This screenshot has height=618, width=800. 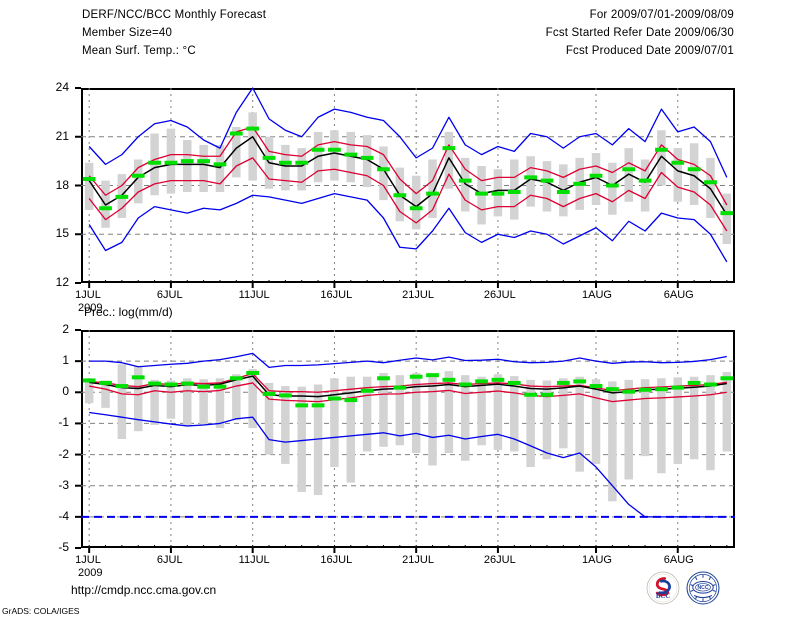 I want to click on y-axis-label: 15, so click(x=62, y=233).